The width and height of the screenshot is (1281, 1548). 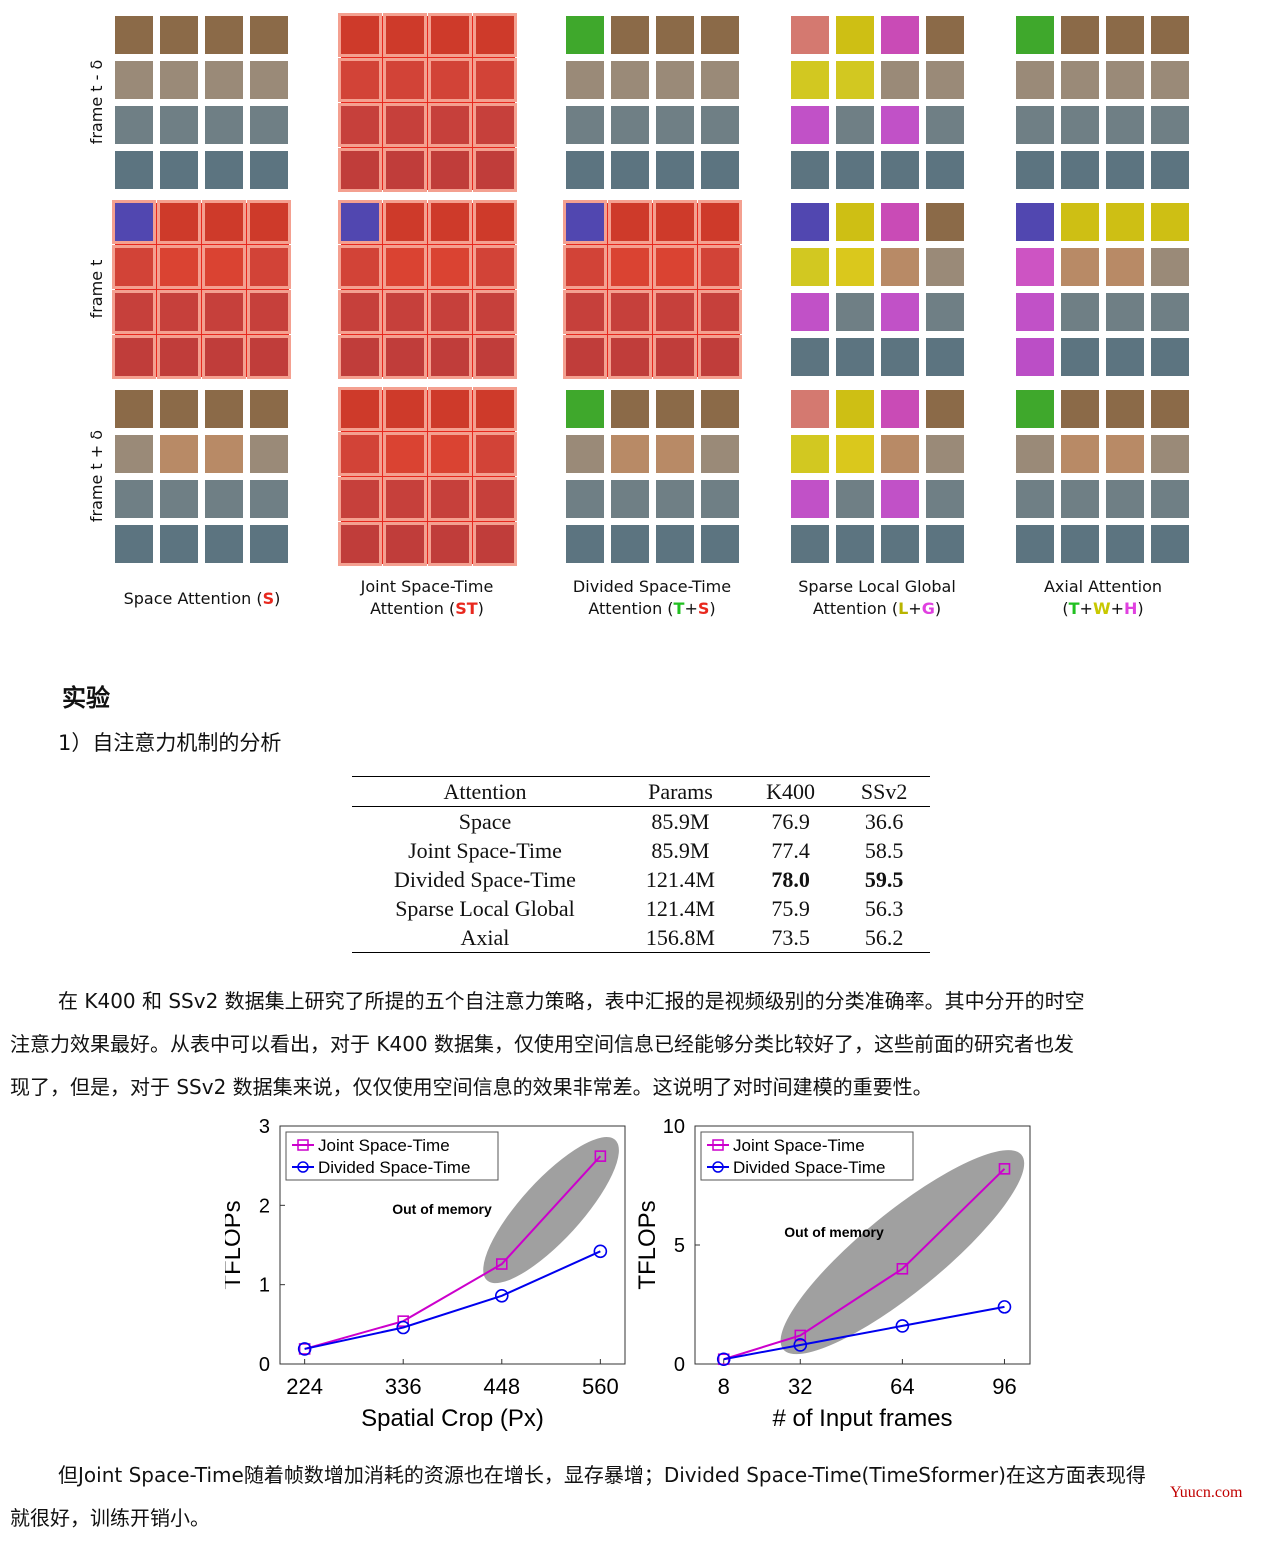 What do you see at coordinates (1103, 586) in the screenshot?
I see `caption-line: Axial Attention` at bounding box center [1103, 586].